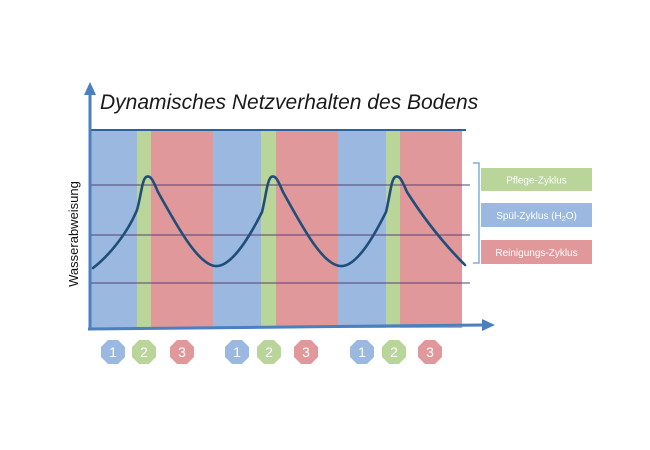 This screenshot has width=650, height=450. I want to click on band-cycle2-phase2, so click(268, 229).